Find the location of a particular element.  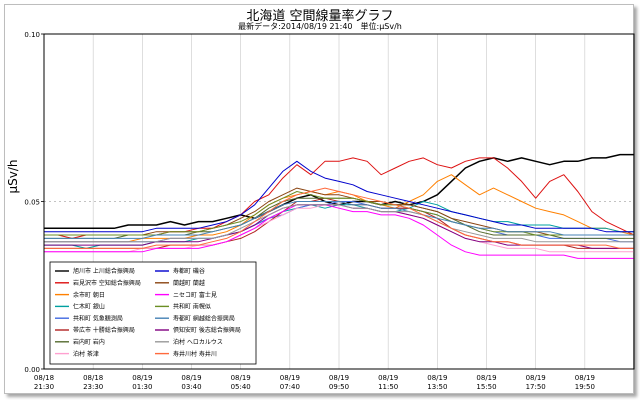

chart-subtitle: 最新データ:2014/08/19 21:40 単位:μSv/h is located at coordinates (320, 26).